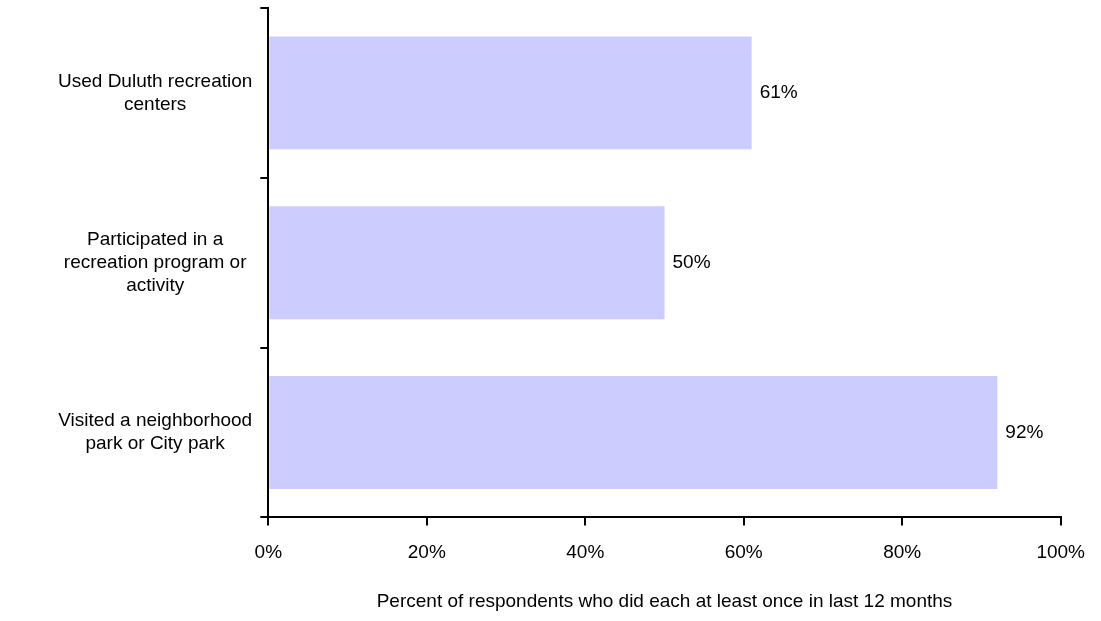 Image resolution: width=1101 pixels, height=621 pixels. Describe the element at coordinates (585, 552) in the screenshot. I see `x-tick-label: 40%` at that location.